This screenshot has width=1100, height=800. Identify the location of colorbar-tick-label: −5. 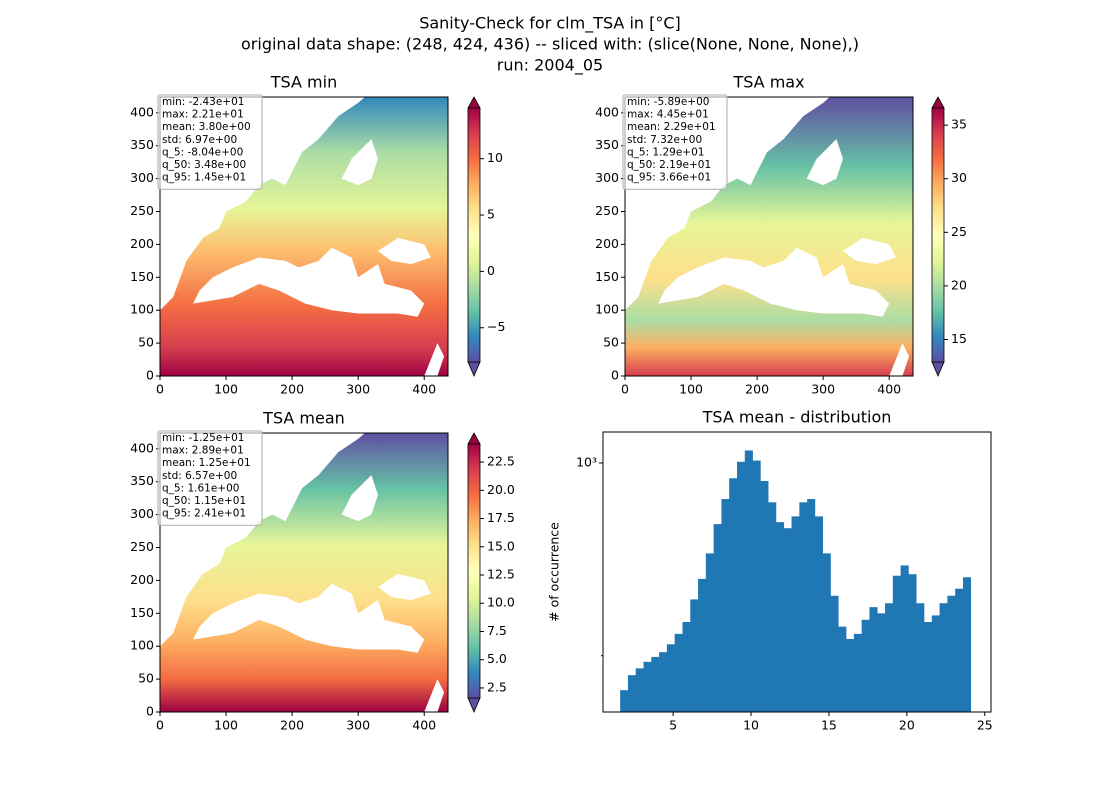
(496, 326).